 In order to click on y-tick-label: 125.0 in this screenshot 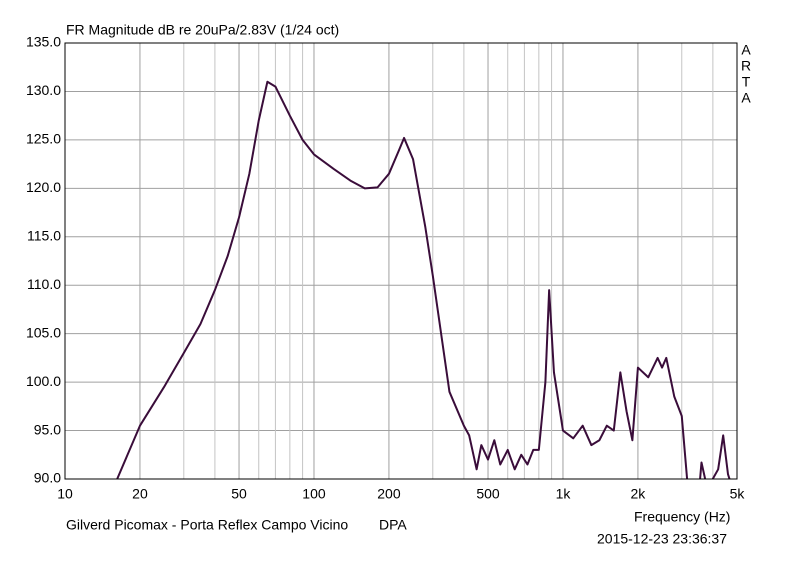, I will do `click(43, 139)`.